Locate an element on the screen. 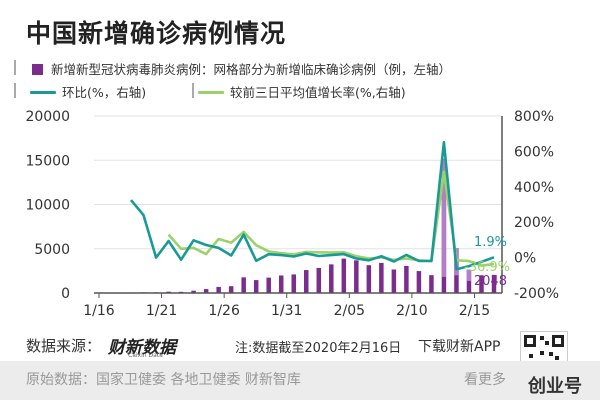  right-tick-label: 400% is located at coordinates (534, 188).